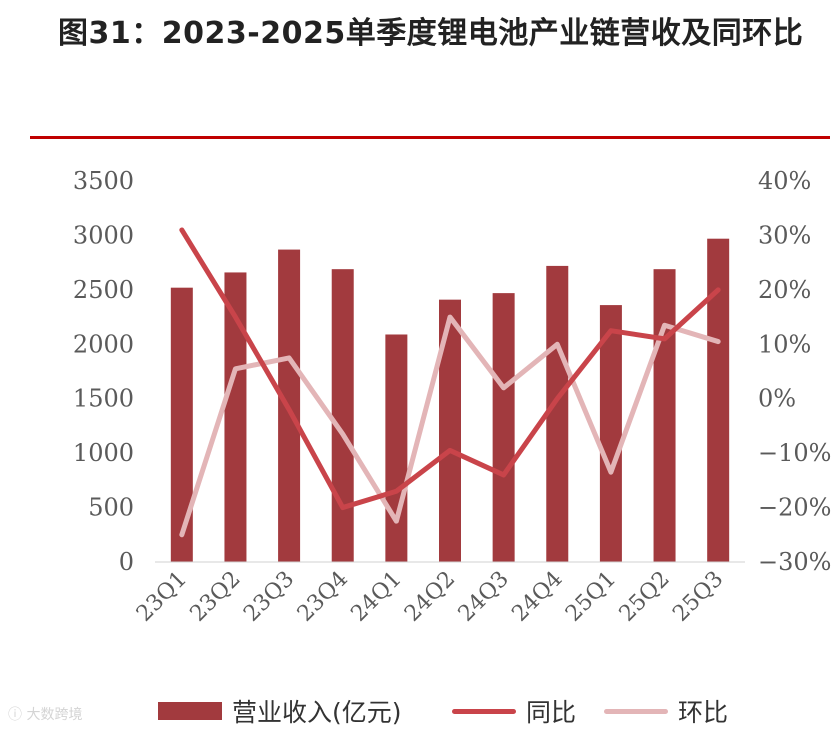  Describe the element at coordinates (103, 453) in the screenshot. I see `left-axis-tick-label: 1000` at that location.